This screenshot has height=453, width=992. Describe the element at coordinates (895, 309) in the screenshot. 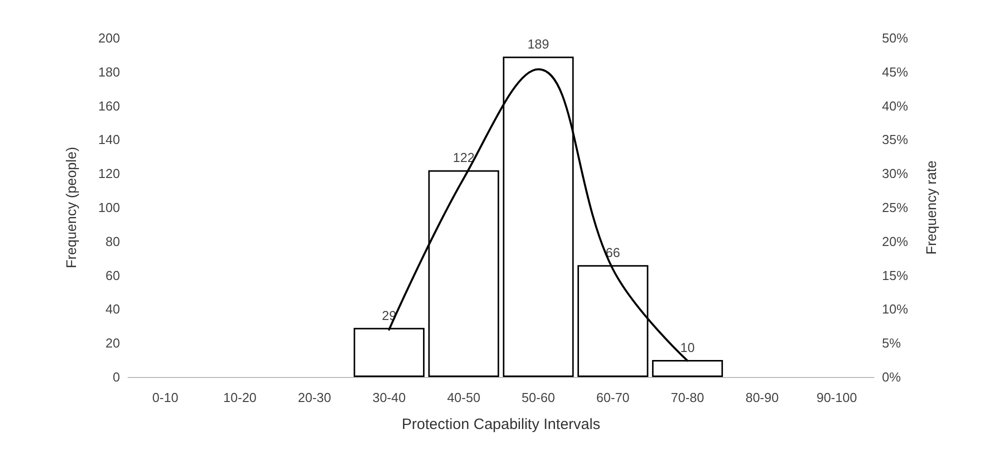

I see `y2-tick-label: 10%` at that location.